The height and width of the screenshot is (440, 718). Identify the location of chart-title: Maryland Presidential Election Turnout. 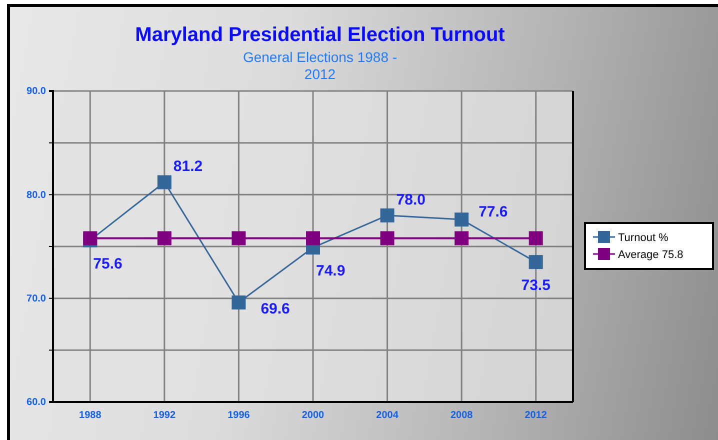
(320, 35).